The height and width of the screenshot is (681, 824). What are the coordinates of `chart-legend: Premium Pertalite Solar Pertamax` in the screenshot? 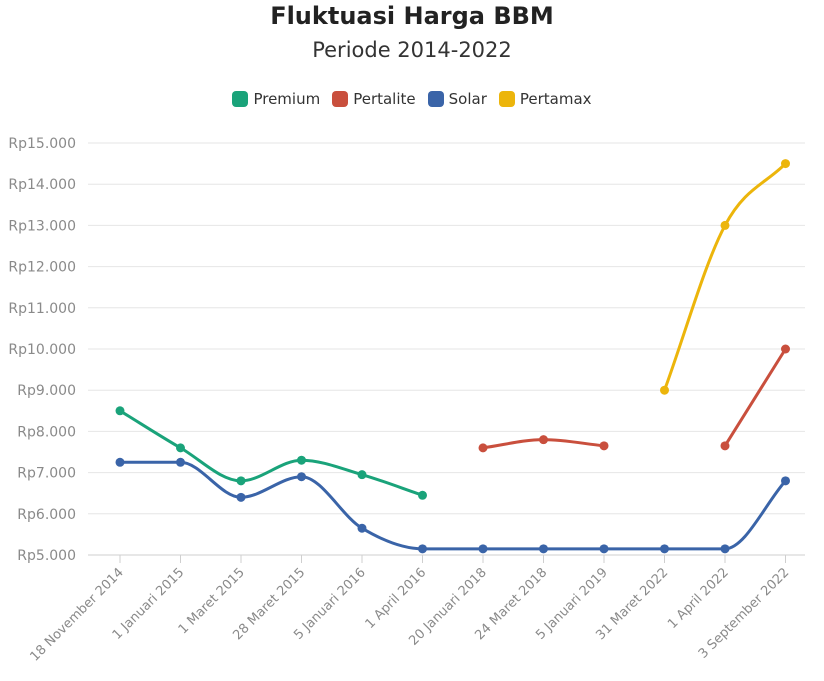 It's located at (412, 99).